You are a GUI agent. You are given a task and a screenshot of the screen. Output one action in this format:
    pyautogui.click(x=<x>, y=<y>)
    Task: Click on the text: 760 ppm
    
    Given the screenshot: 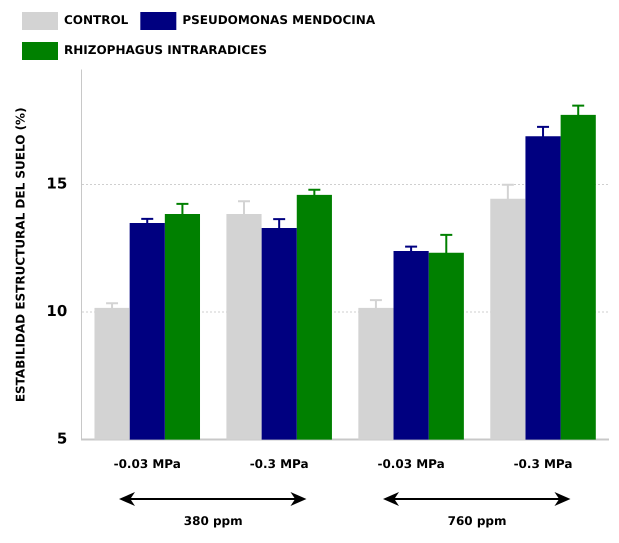 What is the action you would take?
    pyautogui.click(x=477, y=521)
    